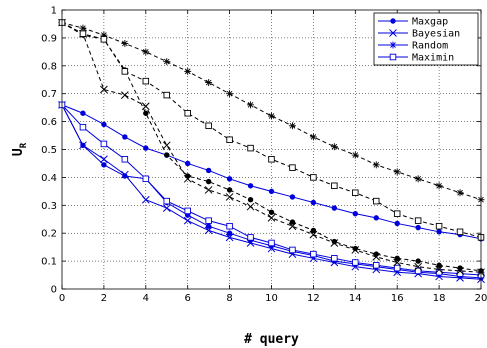 This screenshot has height=348, width=487. Describe the element at coordinates (313, 298) in the screenshot. I see `x-tick-label: 12` at that location.